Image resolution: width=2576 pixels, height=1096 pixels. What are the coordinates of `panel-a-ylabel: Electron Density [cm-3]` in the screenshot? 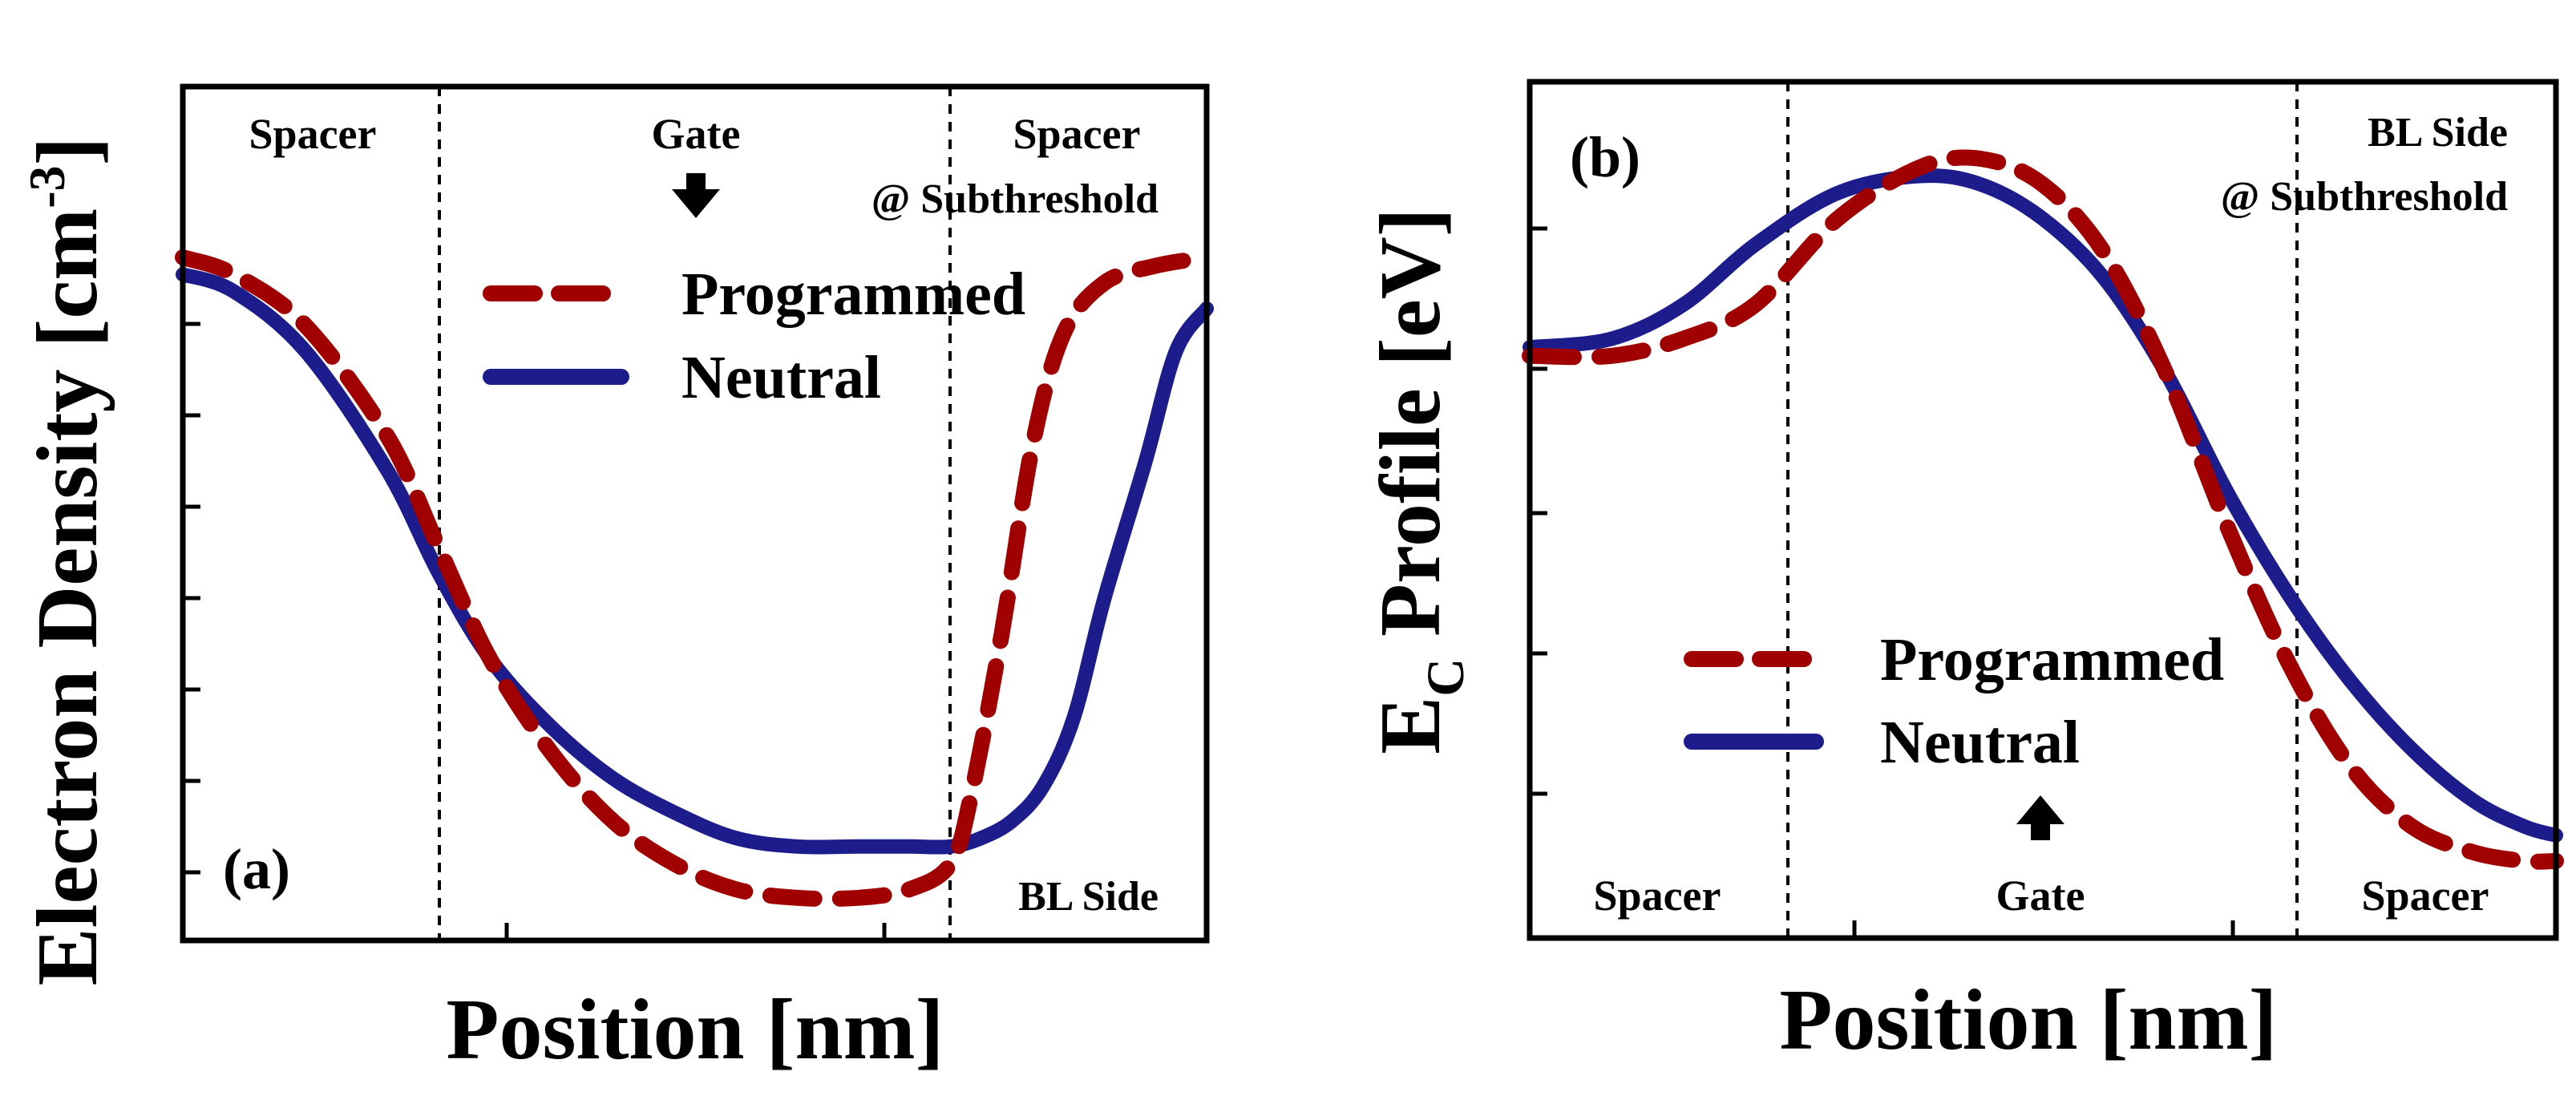 It's located at (66, 560).